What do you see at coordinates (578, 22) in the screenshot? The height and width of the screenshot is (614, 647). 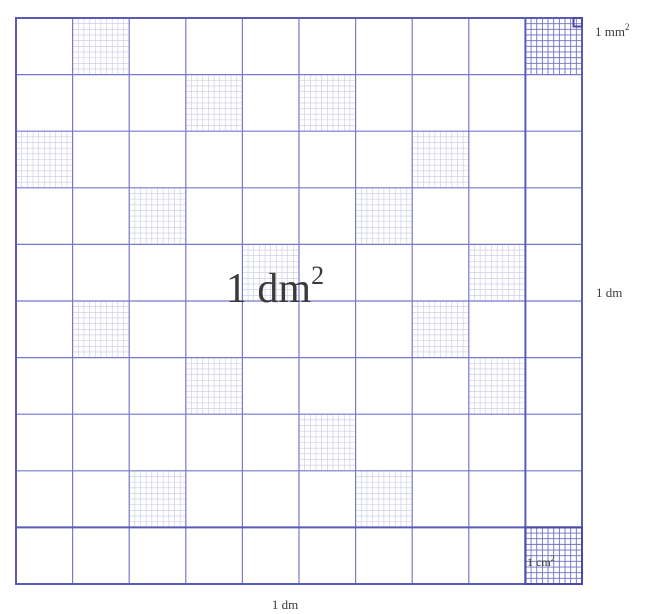 I see `millimeter-corner-highlight` at bounding box center [578, 22].